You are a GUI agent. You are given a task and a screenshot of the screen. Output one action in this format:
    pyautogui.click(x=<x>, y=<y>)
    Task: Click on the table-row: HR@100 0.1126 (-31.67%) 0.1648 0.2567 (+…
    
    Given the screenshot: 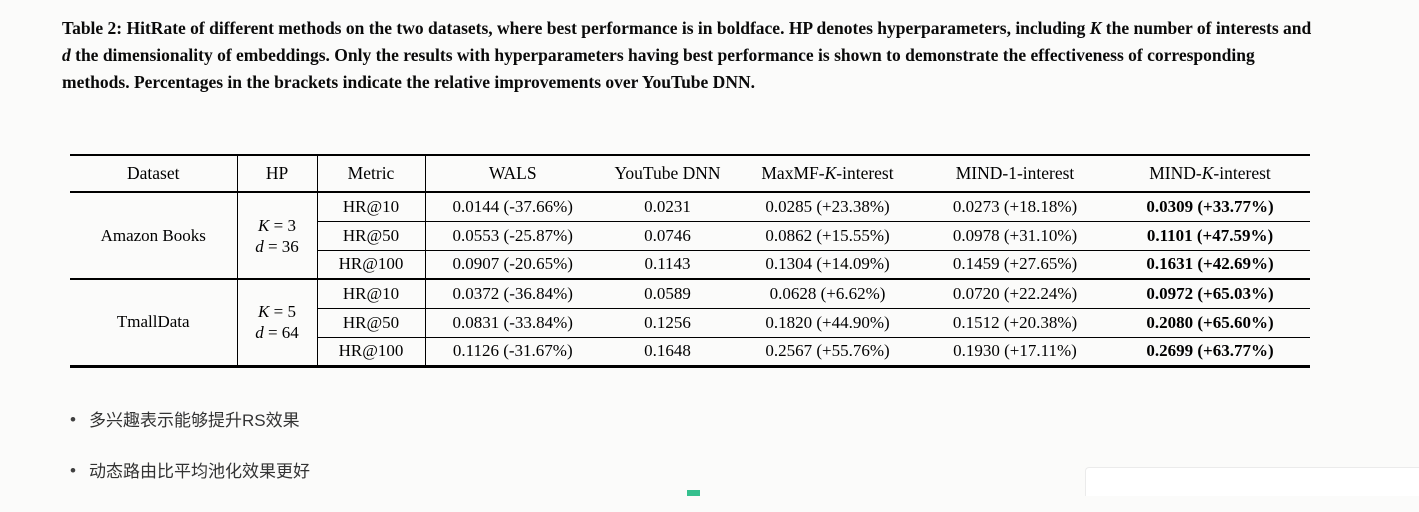 What is the action you would take?
    pyautogui.click(x=690, y=351)
    